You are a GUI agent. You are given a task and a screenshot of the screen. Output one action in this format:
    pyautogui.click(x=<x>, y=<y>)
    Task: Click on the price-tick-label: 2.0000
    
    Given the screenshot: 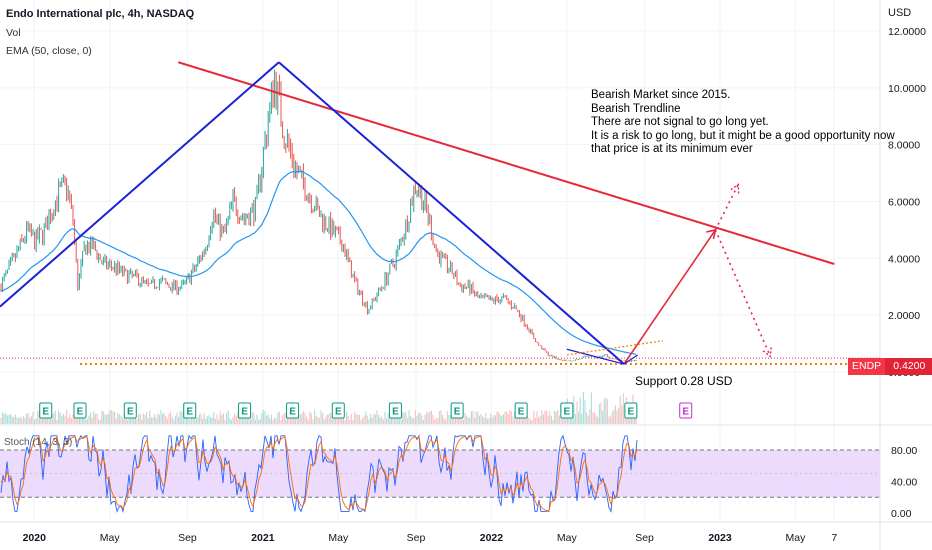 What is the action you would take?
    pyautogui.click(x=904, y=316)
    